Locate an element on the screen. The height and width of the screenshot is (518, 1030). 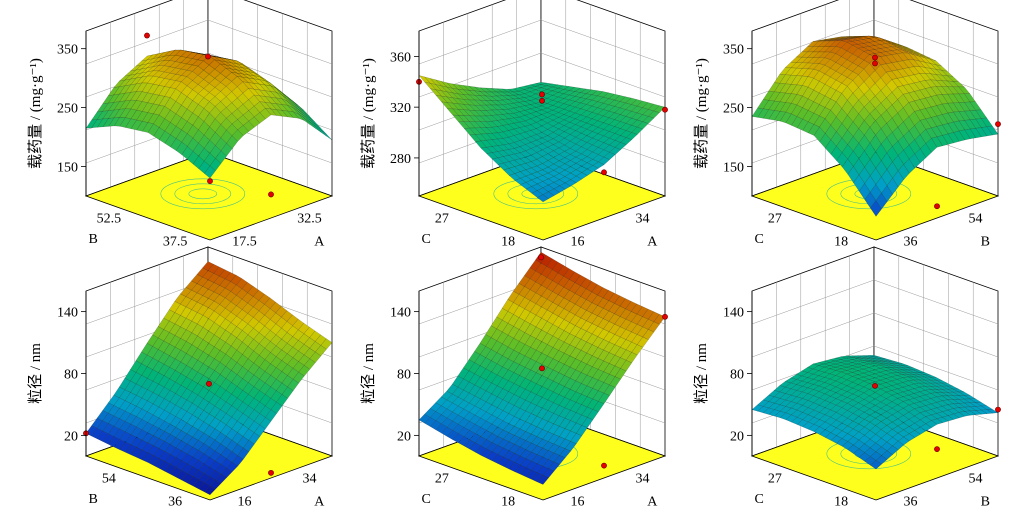
floor-contour-line is located at coordinates (203, 194).